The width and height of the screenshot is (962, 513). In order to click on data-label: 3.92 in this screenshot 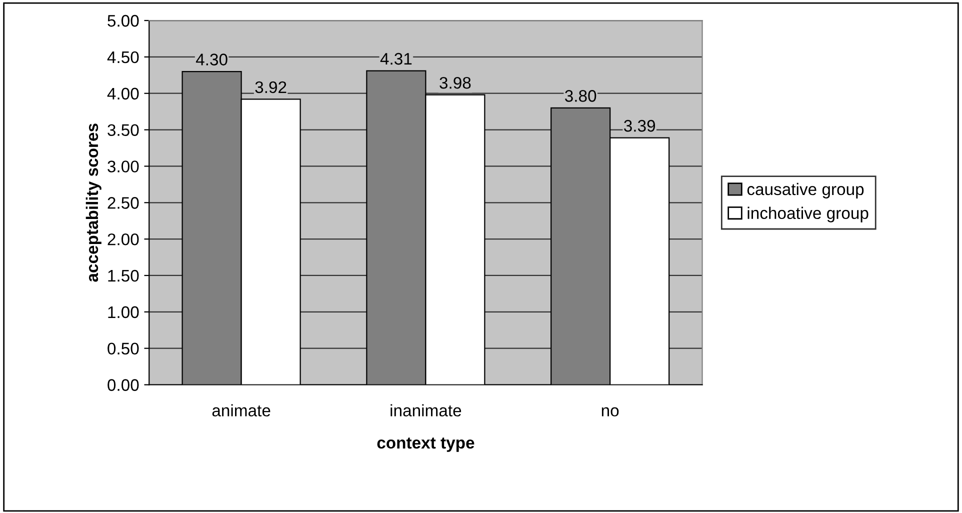, I will do `click(270, 87)`.